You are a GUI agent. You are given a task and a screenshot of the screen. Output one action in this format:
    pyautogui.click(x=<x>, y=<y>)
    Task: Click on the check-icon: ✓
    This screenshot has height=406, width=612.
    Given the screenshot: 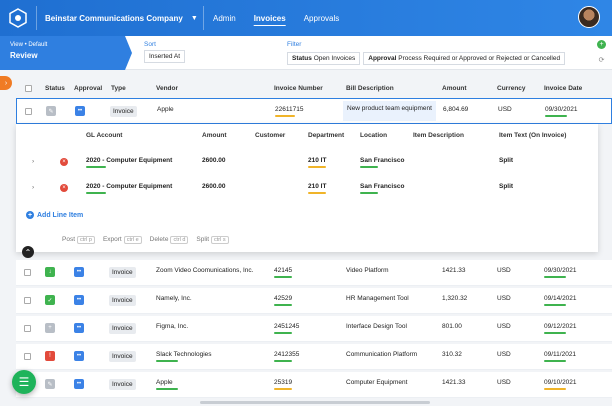 What is the action you would take?
    pyautogui.click(x=50, y=300)
    